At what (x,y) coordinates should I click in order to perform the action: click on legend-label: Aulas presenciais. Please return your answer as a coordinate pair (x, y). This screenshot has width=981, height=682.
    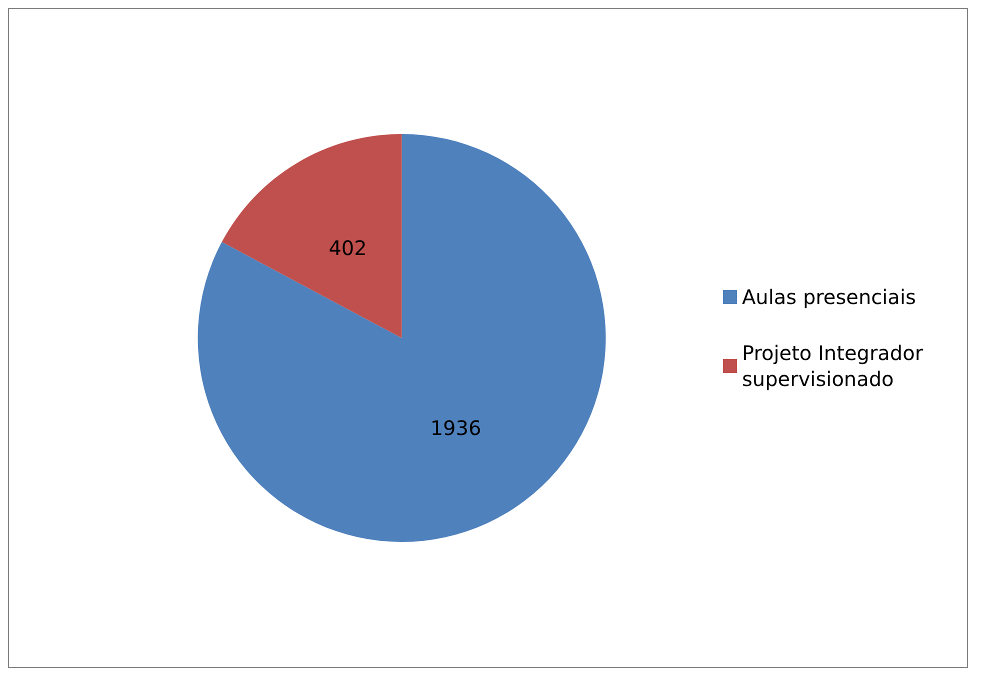
    Looking at the image, I should click on (829, 297).